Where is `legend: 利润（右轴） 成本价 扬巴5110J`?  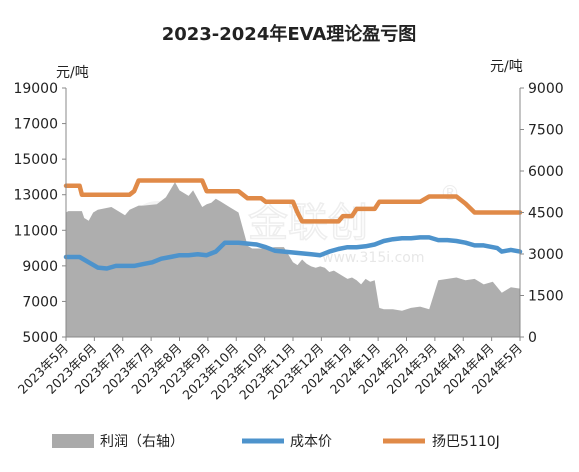 legend: 利润（右轴） 成本价 扬巴5110J is located at coordinates (276, 442).